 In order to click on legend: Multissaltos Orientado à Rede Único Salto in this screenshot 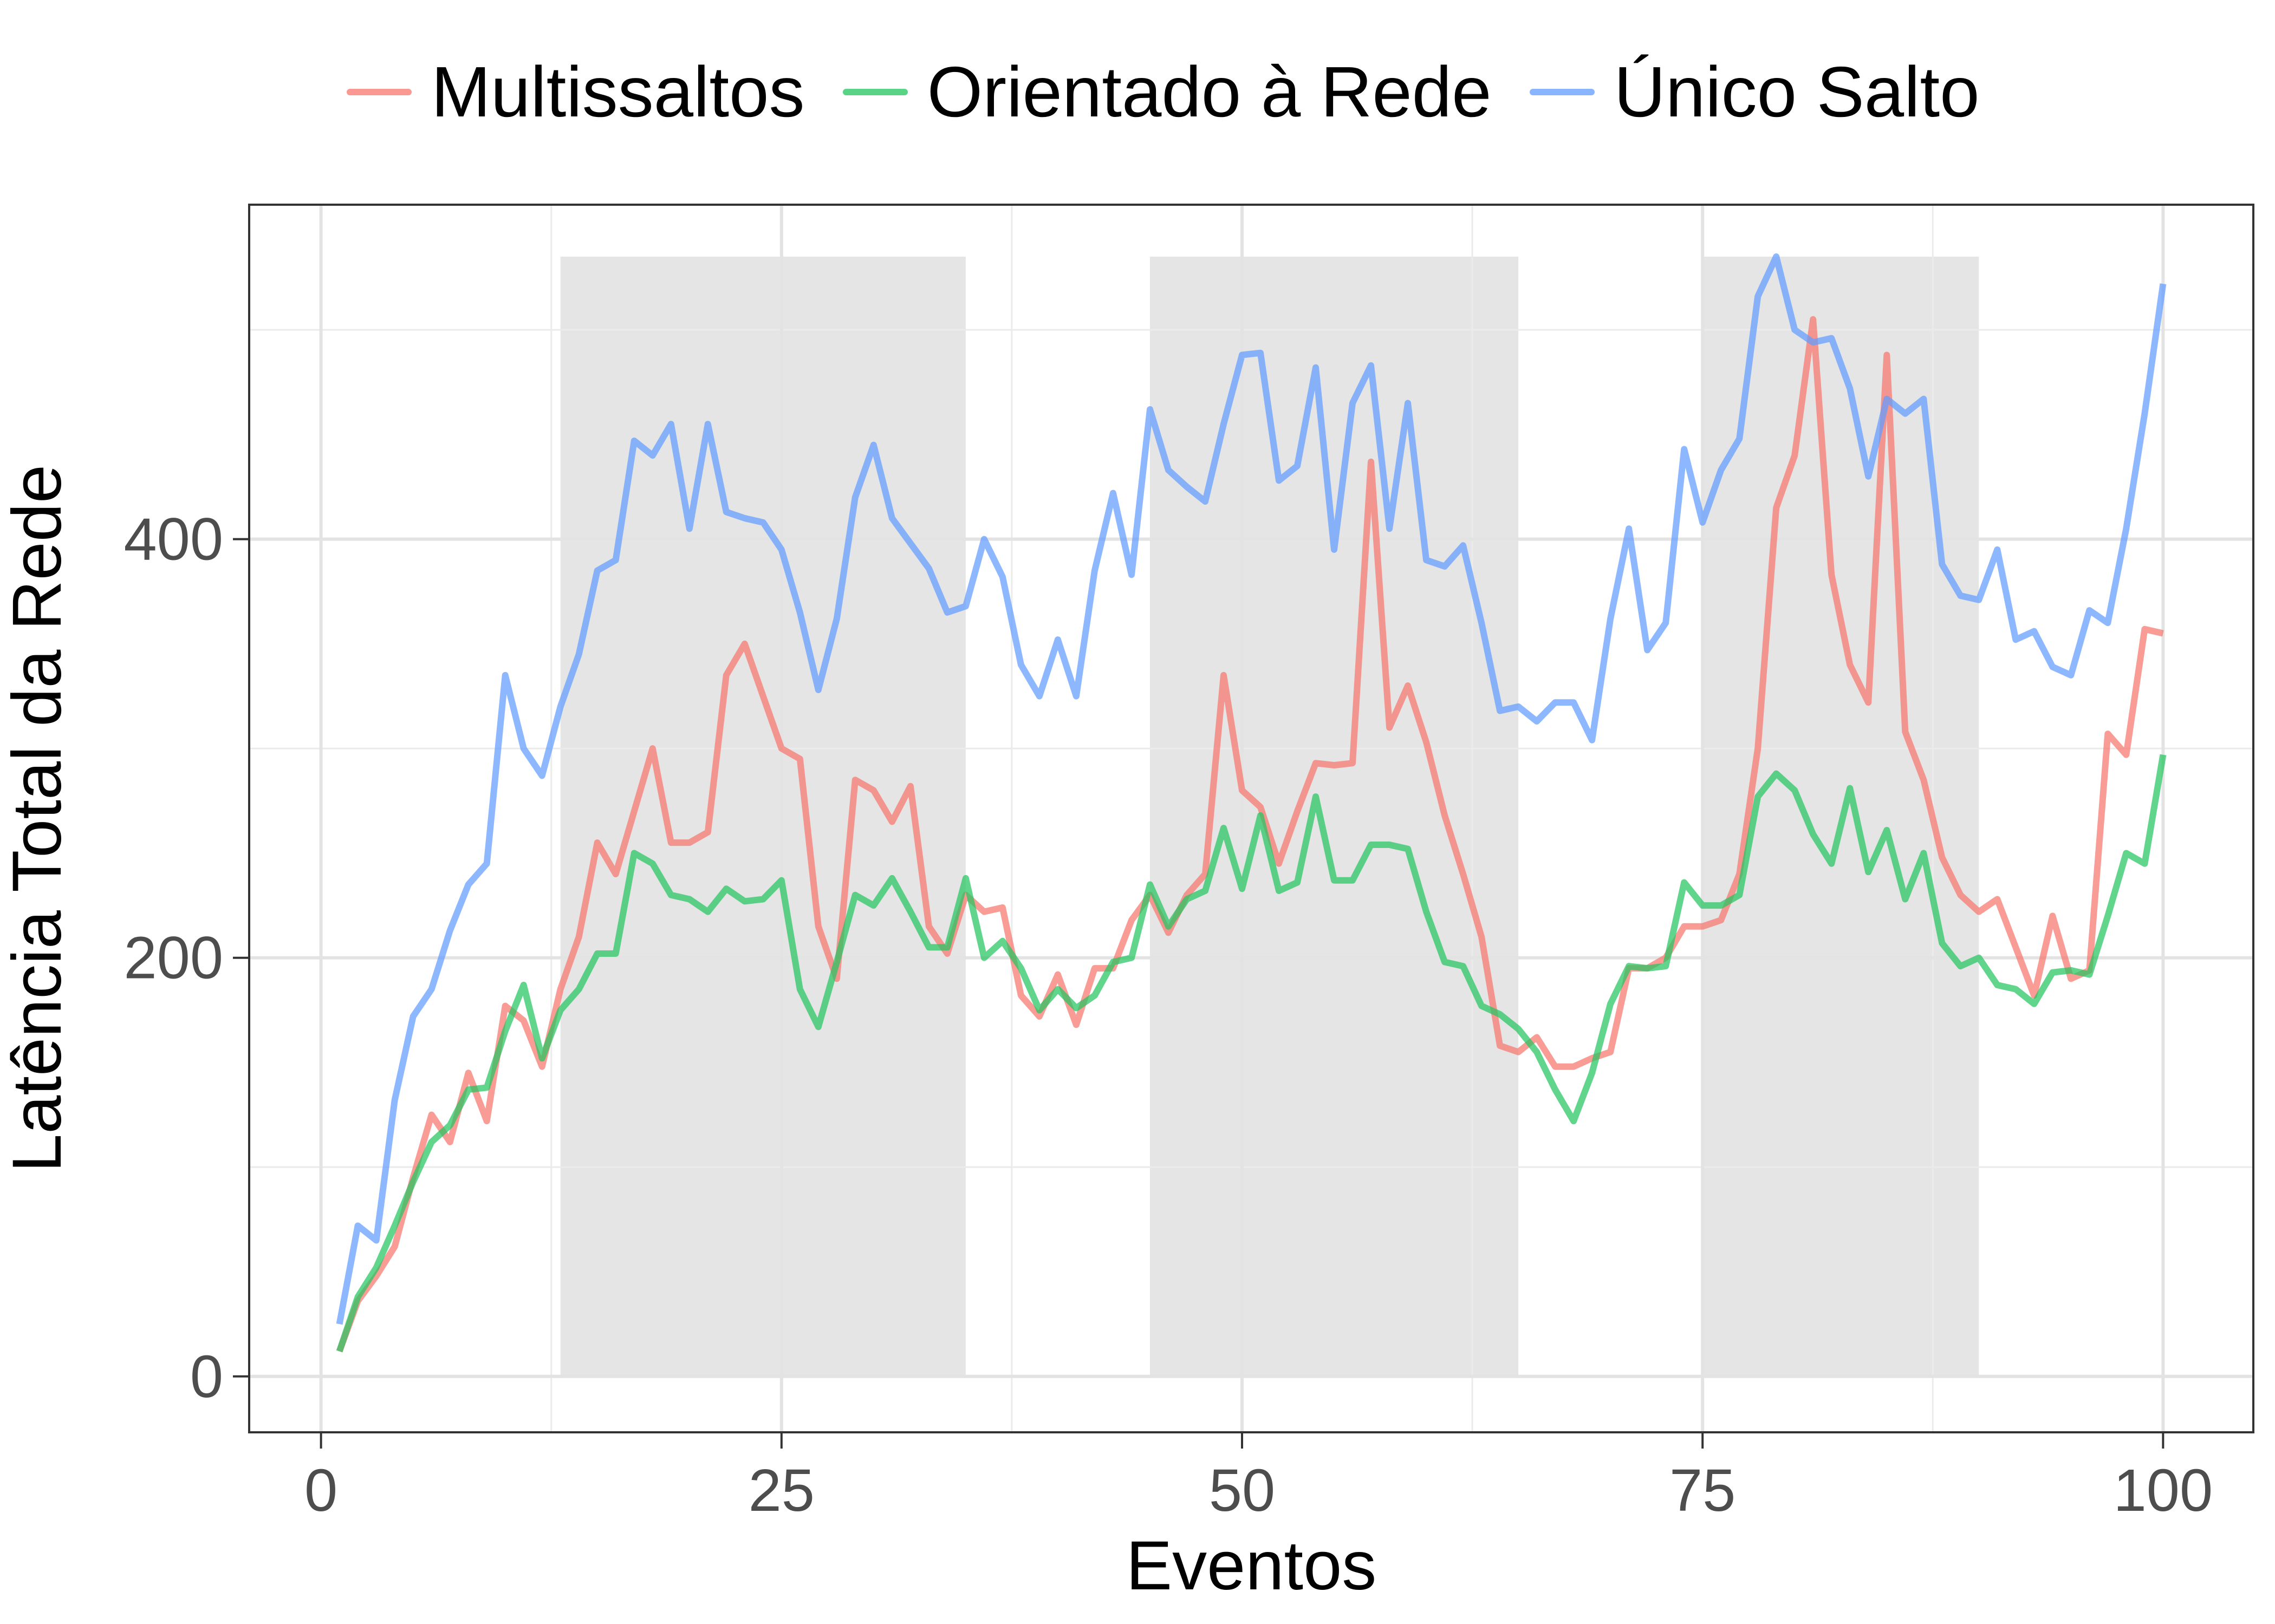, I will do `click(1182, 92)`.